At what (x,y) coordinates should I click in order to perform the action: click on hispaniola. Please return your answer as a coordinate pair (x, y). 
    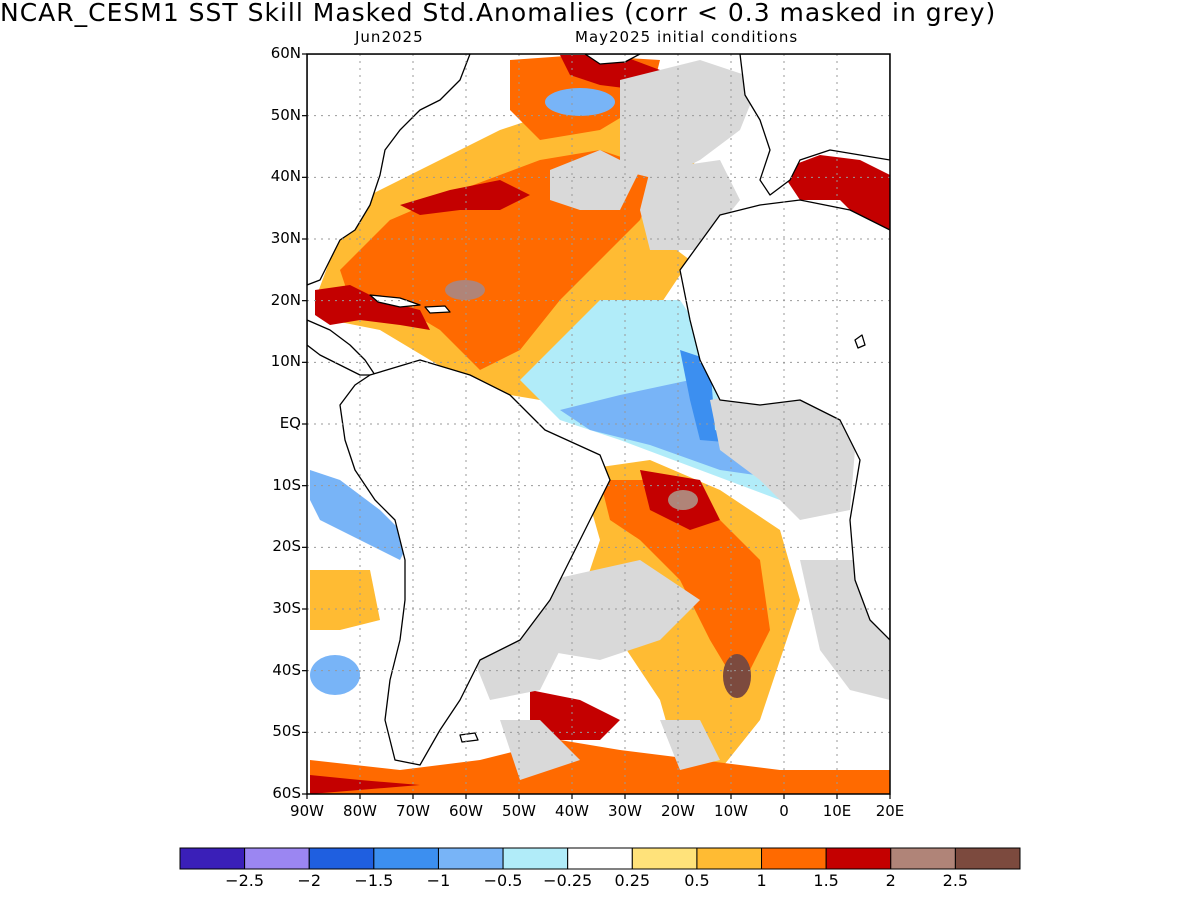
    Looking at the image, I should click on (437, 309).